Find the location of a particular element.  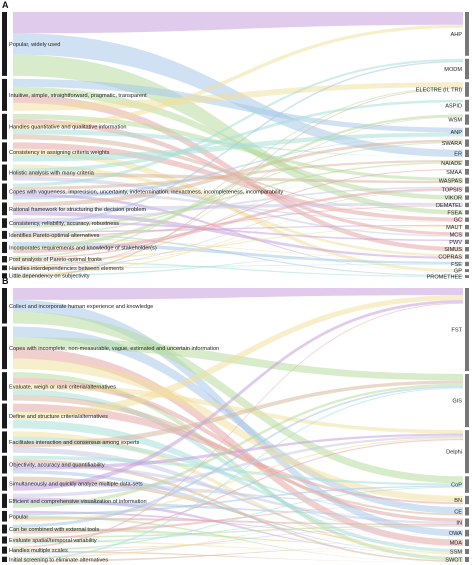

left-node-label: Identifies Pareto-optimal alternatives is located at coordinates (54, 236).